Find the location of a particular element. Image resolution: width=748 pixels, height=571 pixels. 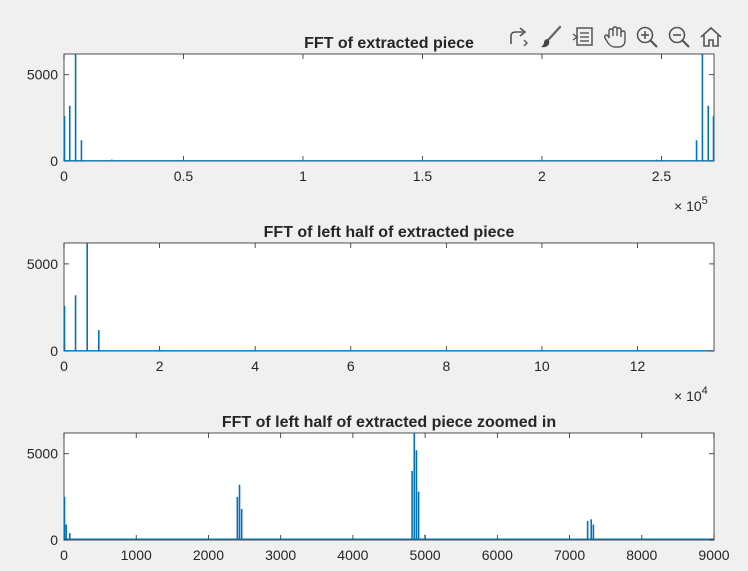

subplot-title: FFT of left half of extracted piece is located at coordinates (389, 232).